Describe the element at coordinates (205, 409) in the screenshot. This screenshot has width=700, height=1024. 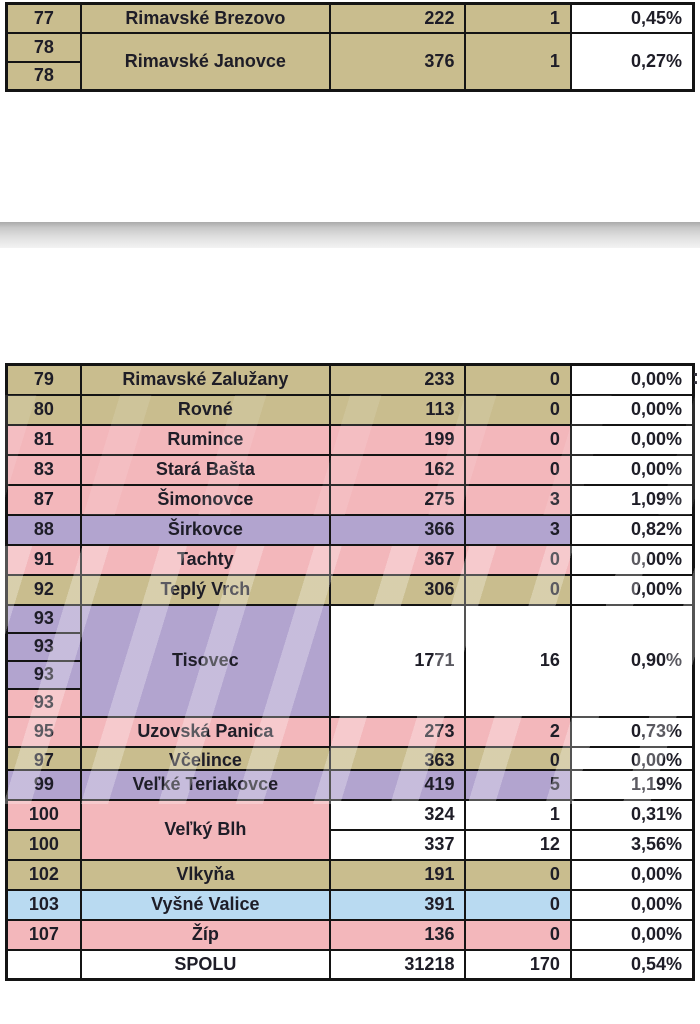
I see `cell-municipality: Rovné` at that location.